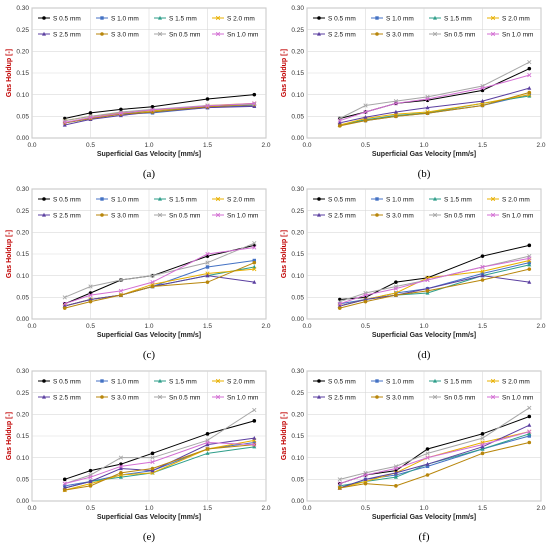 The image size is (550, 548). I want to click on y-tick-label: 0.30, so click(22, 8).